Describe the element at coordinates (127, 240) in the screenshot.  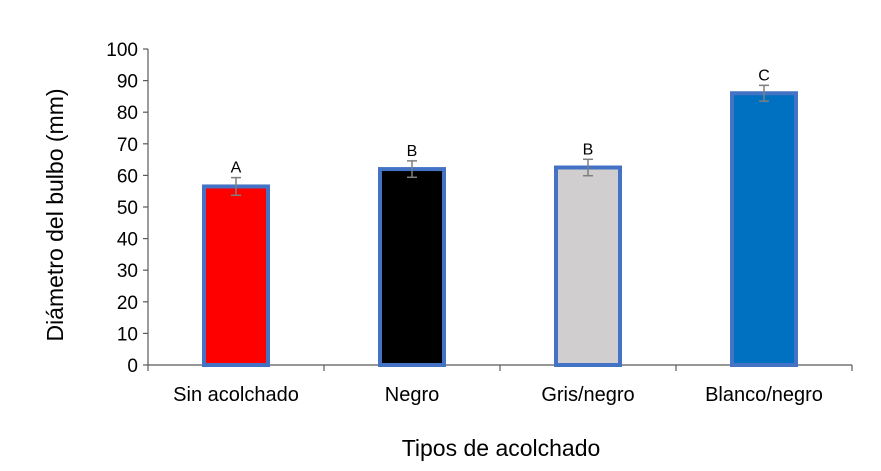
I see `y-tick-label: 40` at that location.